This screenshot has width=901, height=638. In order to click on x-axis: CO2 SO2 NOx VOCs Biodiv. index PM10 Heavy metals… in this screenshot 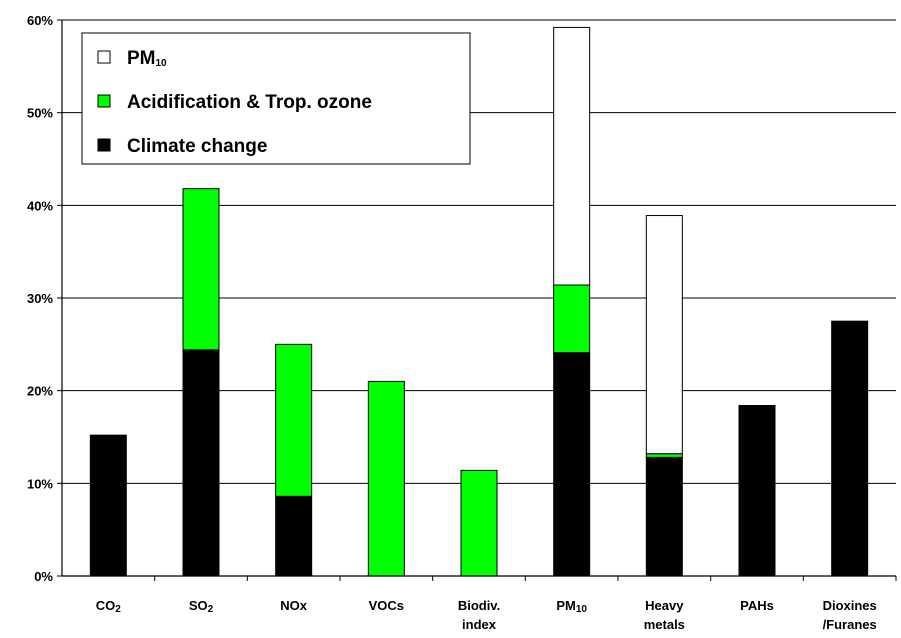, I will do `click(479, 603)`.